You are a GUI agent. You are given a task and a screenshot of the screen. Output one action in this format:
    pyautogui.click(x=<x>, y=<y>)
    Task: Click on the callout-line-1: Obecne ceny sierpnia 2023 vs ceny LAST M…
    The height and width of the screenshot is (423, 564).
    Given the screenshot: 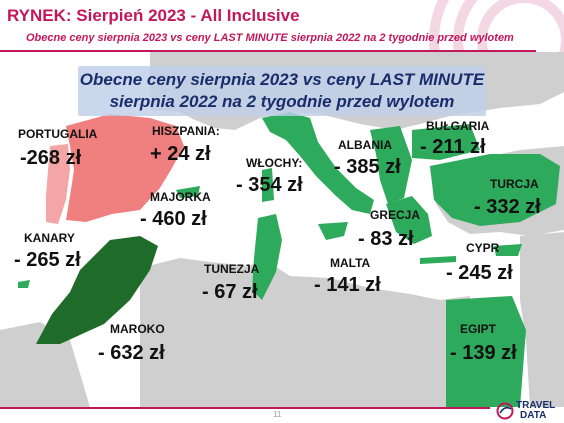 What is the action you would take?
    pyautogui.click(x=282, y=79)
    